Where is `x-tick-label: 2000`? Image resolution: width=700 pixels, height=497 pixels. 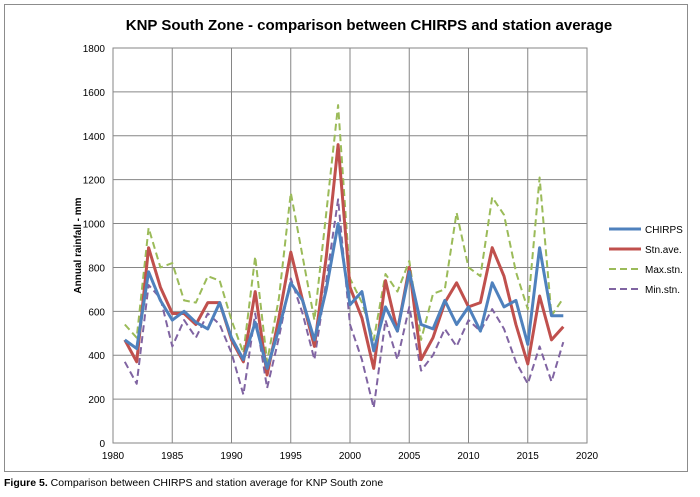
x-tick-label: 2000 is located at coordinates (350, 456).